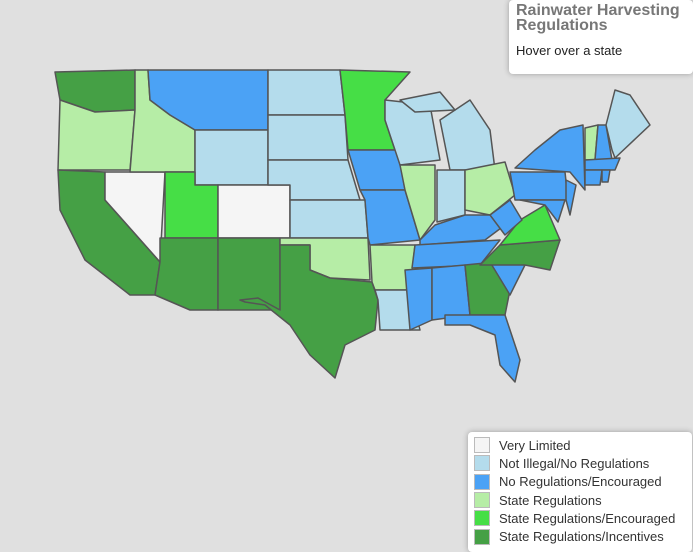 Image resolution: width=693 pixels, height=552 pixels. I want to click on legend-item: State Regulations, so click(580, 500).